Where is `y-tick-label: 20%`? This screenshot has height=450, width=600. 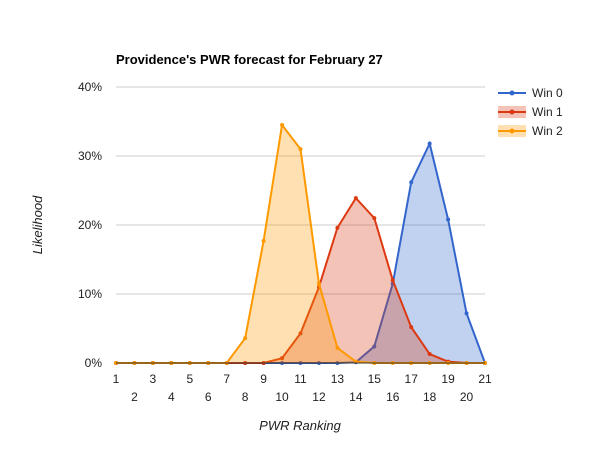
y-tick-label: 20% is located at coordinates (90, 225).